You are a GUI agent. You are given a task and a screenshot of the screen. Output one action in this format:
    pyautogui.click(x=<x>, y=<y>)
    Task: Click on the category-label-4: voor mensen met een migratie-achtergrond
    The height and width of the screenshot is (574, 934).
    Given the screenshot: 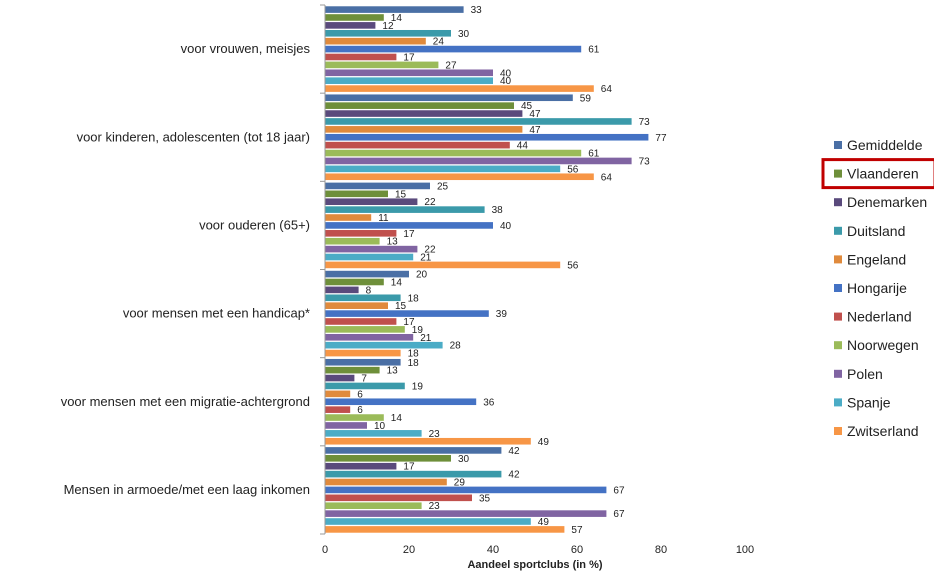 What is the action you would take?
    pyautogui.click(x=185, y=401)
    